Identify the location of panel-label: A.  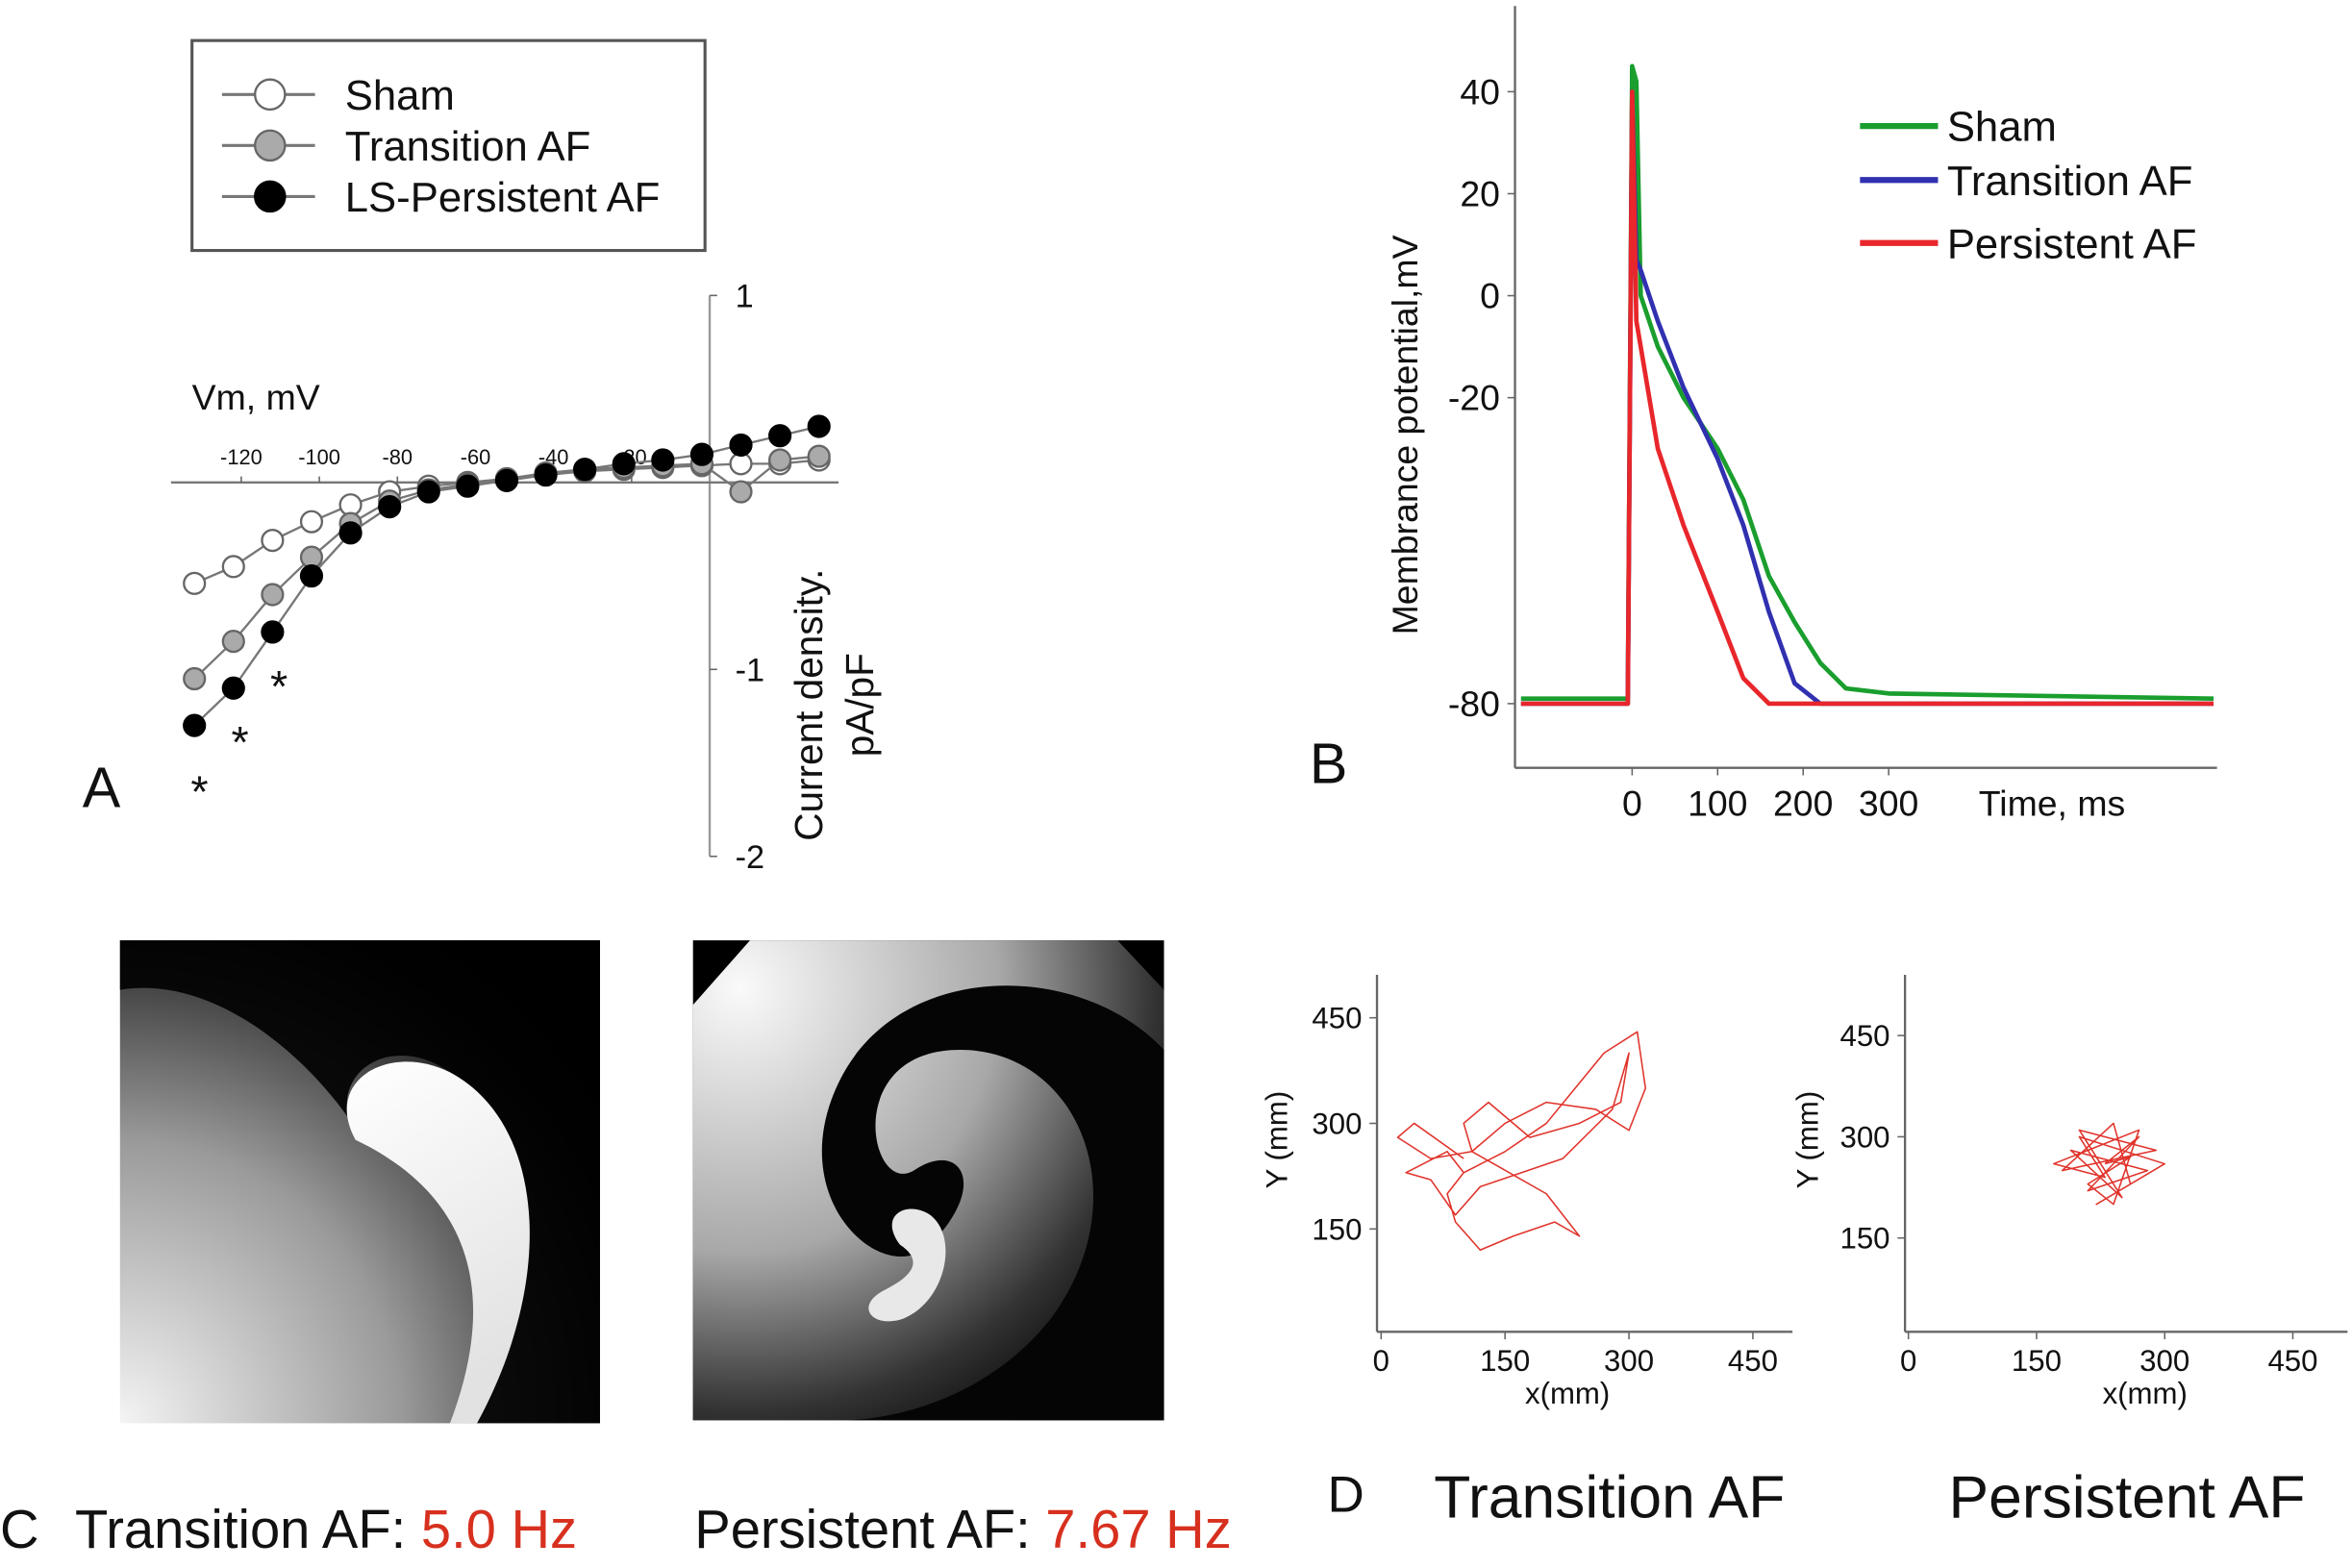
(102, 787).